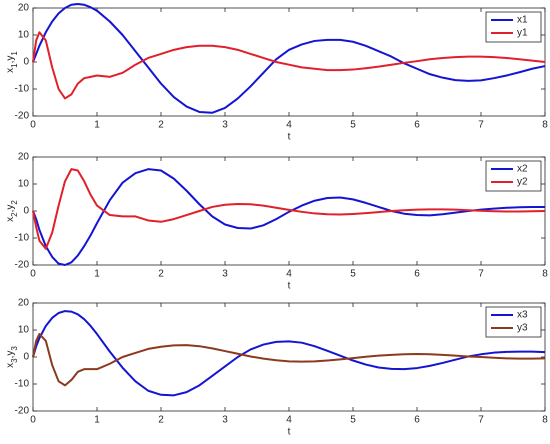 The height and width of the screenshot is (444, 550). What do you see at coordinates (522, 182) in the screenshot?
I see `legend-label: y2` at bounding box center [522, 182].